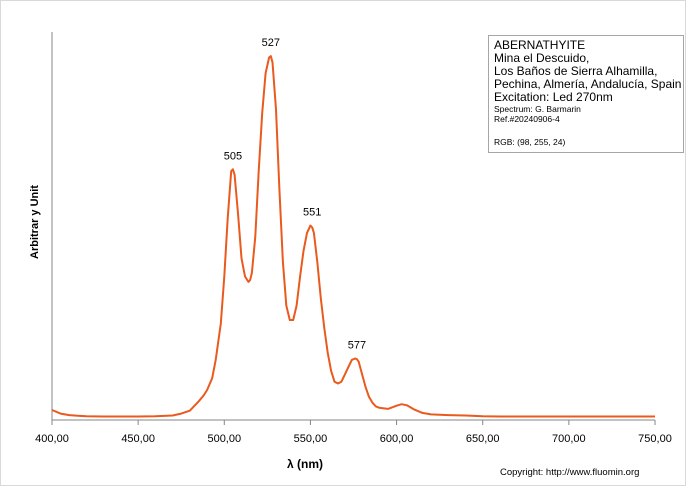  I want to click on x-tick-label: 400,00, so click(52, 439).